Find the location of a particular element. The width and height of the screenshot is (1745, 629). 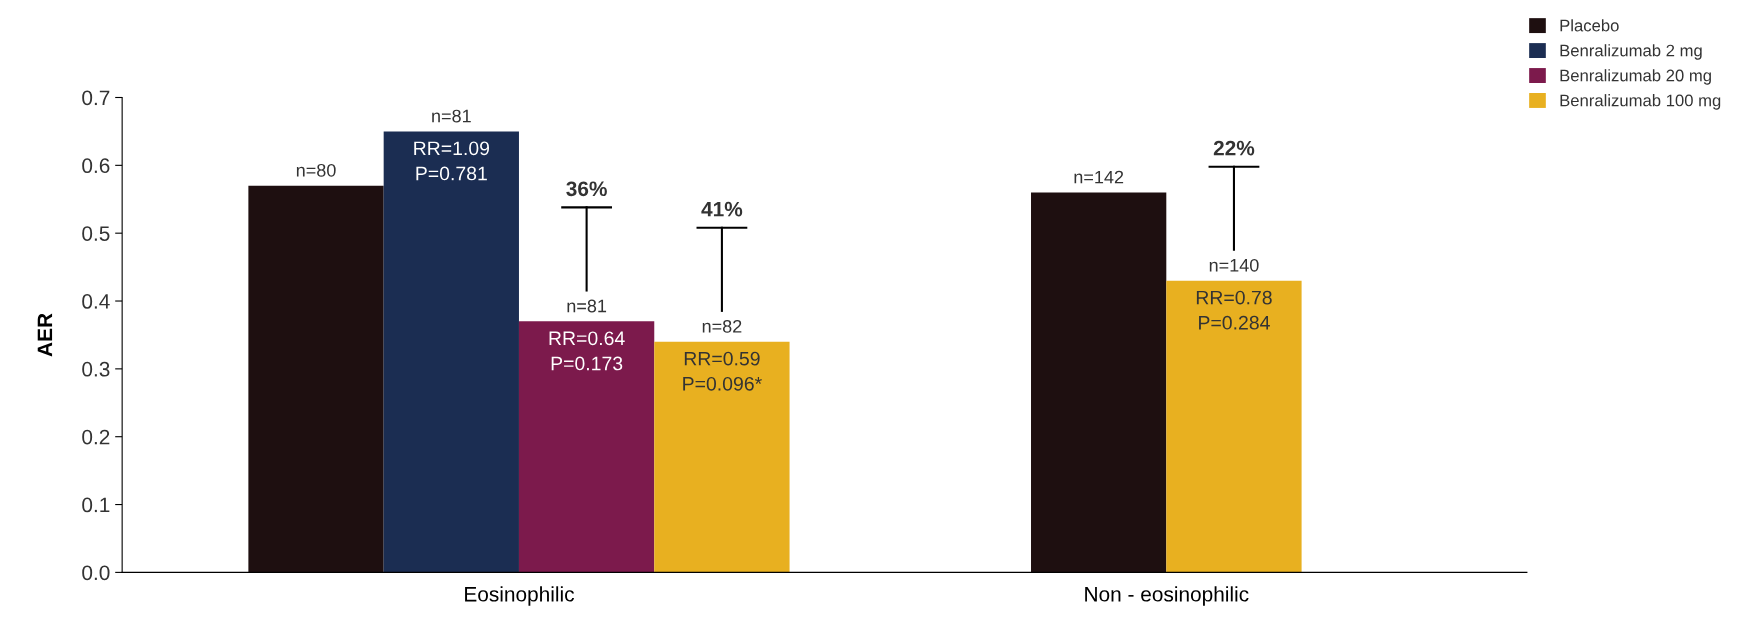

annotation: RR=0.78 P=0.284 is located at coordinates (1234, 310).